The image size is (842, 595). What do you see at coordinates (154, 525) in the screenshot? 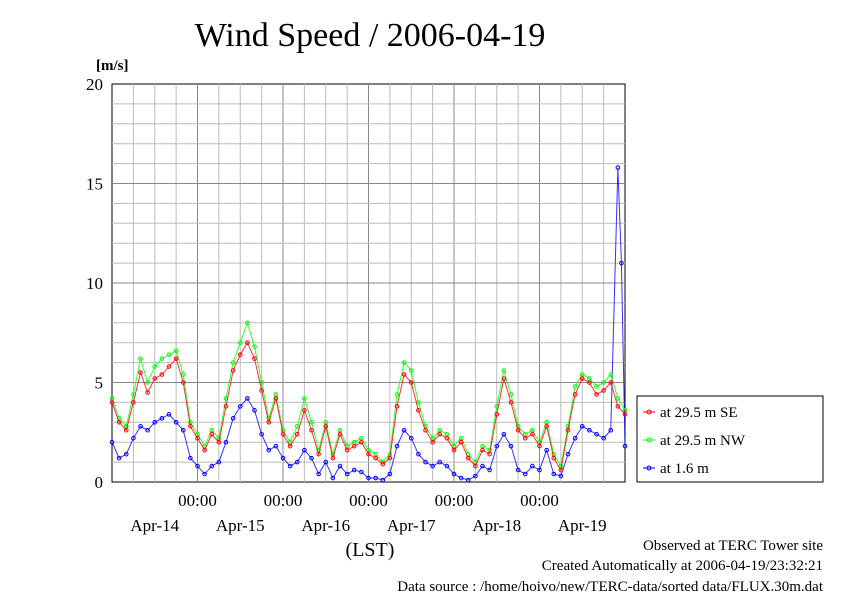
I see `x-tick-date-label: Apr-14` at bounding box center [154, 525].